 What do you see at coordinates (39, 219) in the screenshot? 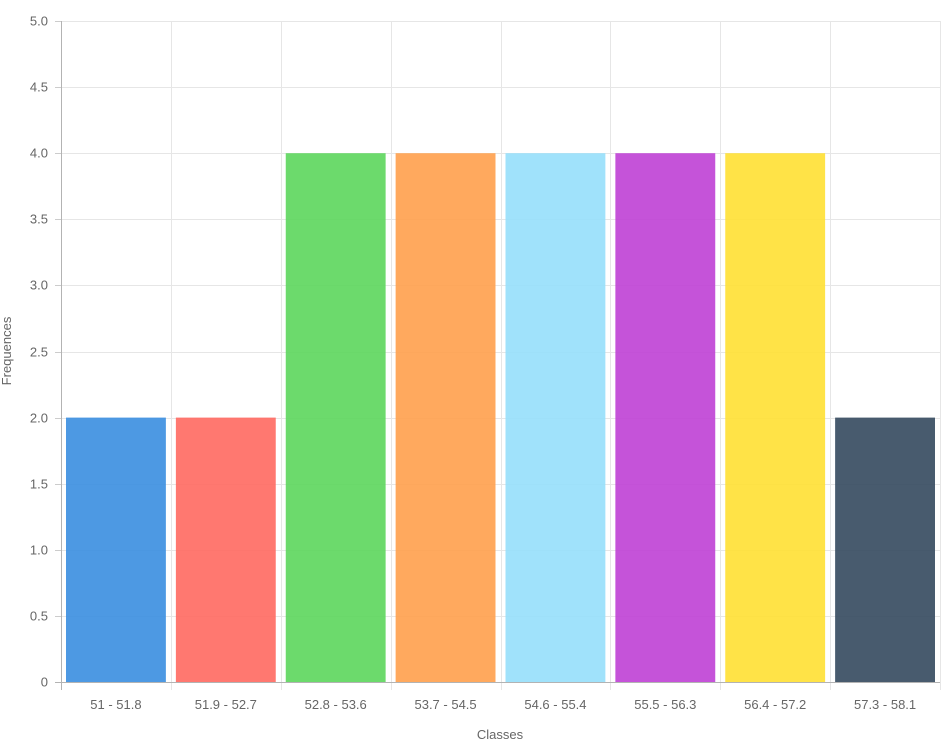
I see `y-tick-label: 3.5` at bounding box center [39, 219].